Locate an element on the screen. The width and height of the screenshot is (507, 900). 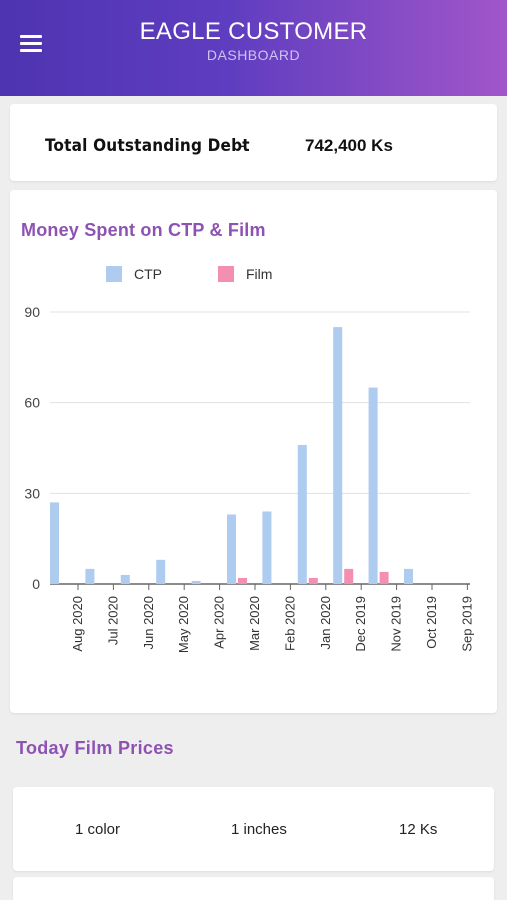
app-title: EAGLE CUSTOMER is located at coordinates (253, 32).